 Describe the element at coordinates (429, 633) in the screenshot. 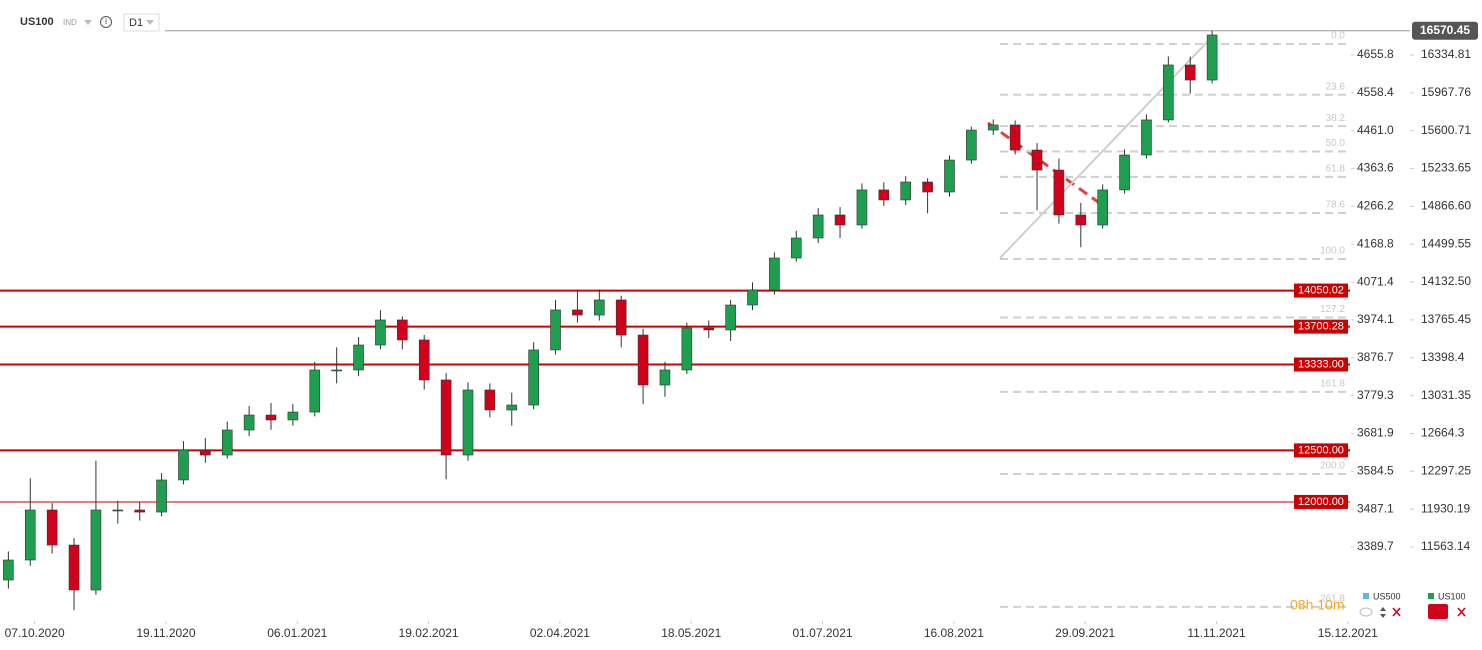

I see `x-tick-label: 19.02.2021` at that location.